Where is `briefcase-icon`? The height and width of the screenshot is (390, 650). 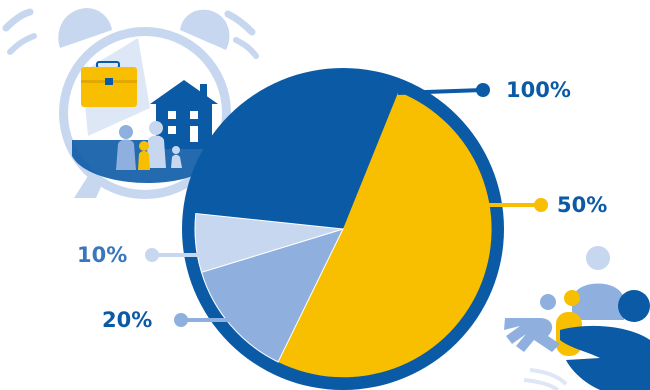
briefcase-icon is located at coordinates (109, 84).